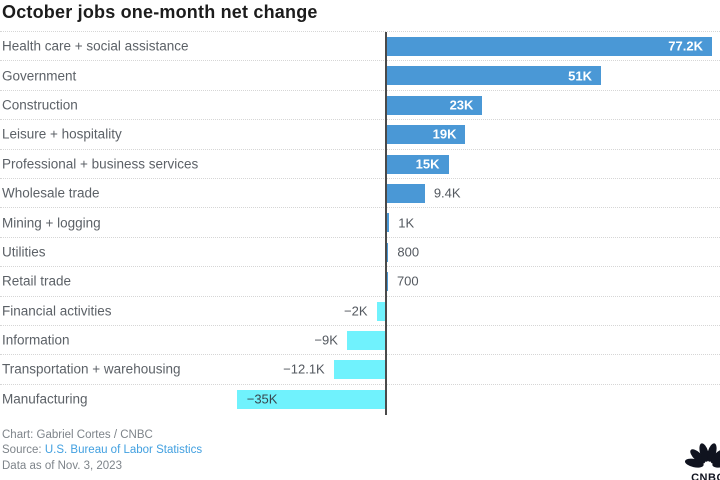 The width and height of the screenshot is (720, 480). I want to click on source-line: Source: U.S. Bureau of Labor Statistics, so click(102, 450).